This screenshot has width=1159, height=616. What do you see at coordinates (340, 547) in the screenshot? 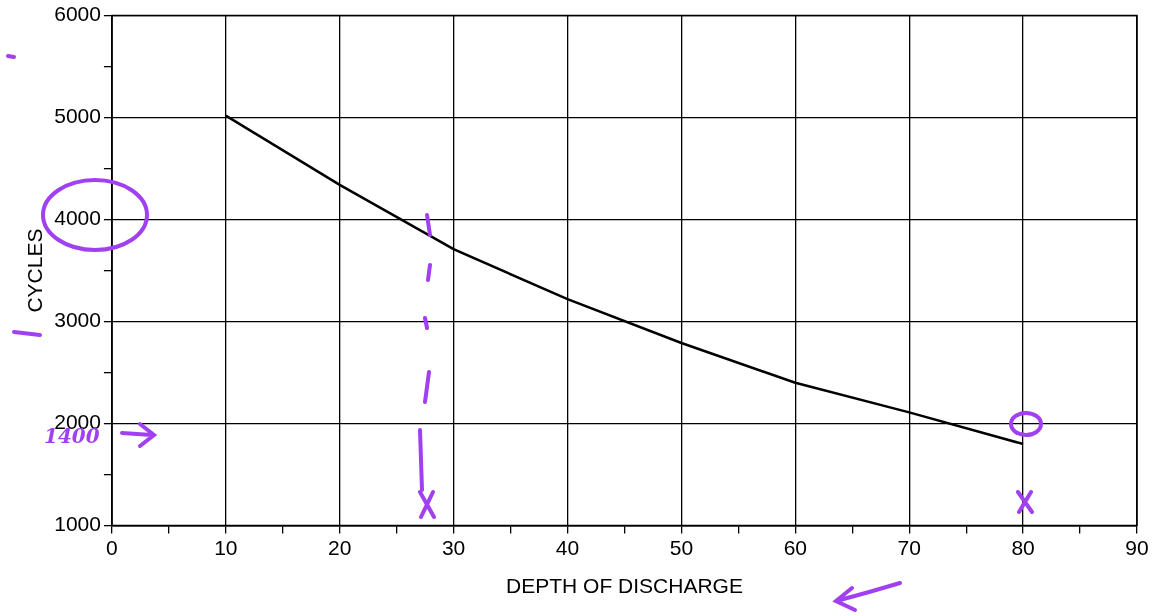
I see `x-tick-label: 20` at bounding box center [340, 547].